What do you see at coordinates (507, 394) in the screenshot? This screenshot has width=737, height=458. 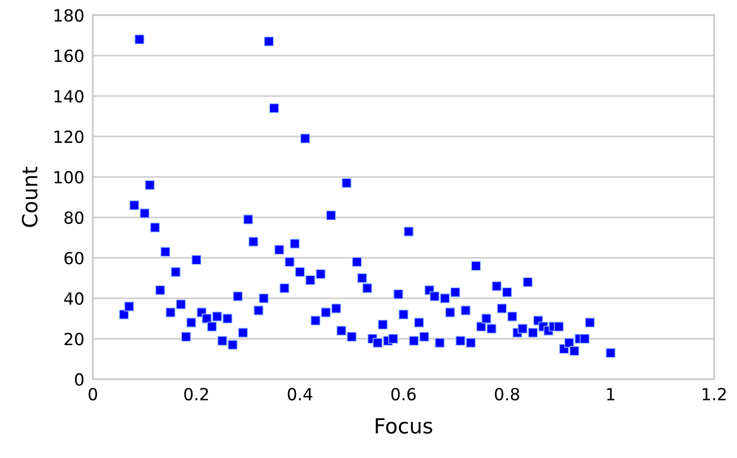 I see `x-tick-label: 0.8` at bounding box center [507, 394].